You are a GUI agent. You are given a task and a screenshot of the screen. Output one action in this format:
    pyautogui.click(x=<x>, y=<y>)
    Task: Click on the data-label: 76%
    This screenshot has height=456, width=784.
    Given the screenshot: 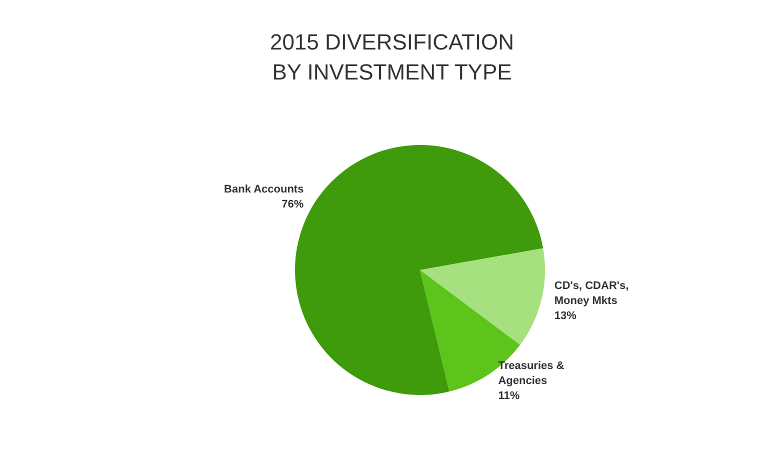 What is the action you would take?
    pyautogui.click(x=293, y=204)
    